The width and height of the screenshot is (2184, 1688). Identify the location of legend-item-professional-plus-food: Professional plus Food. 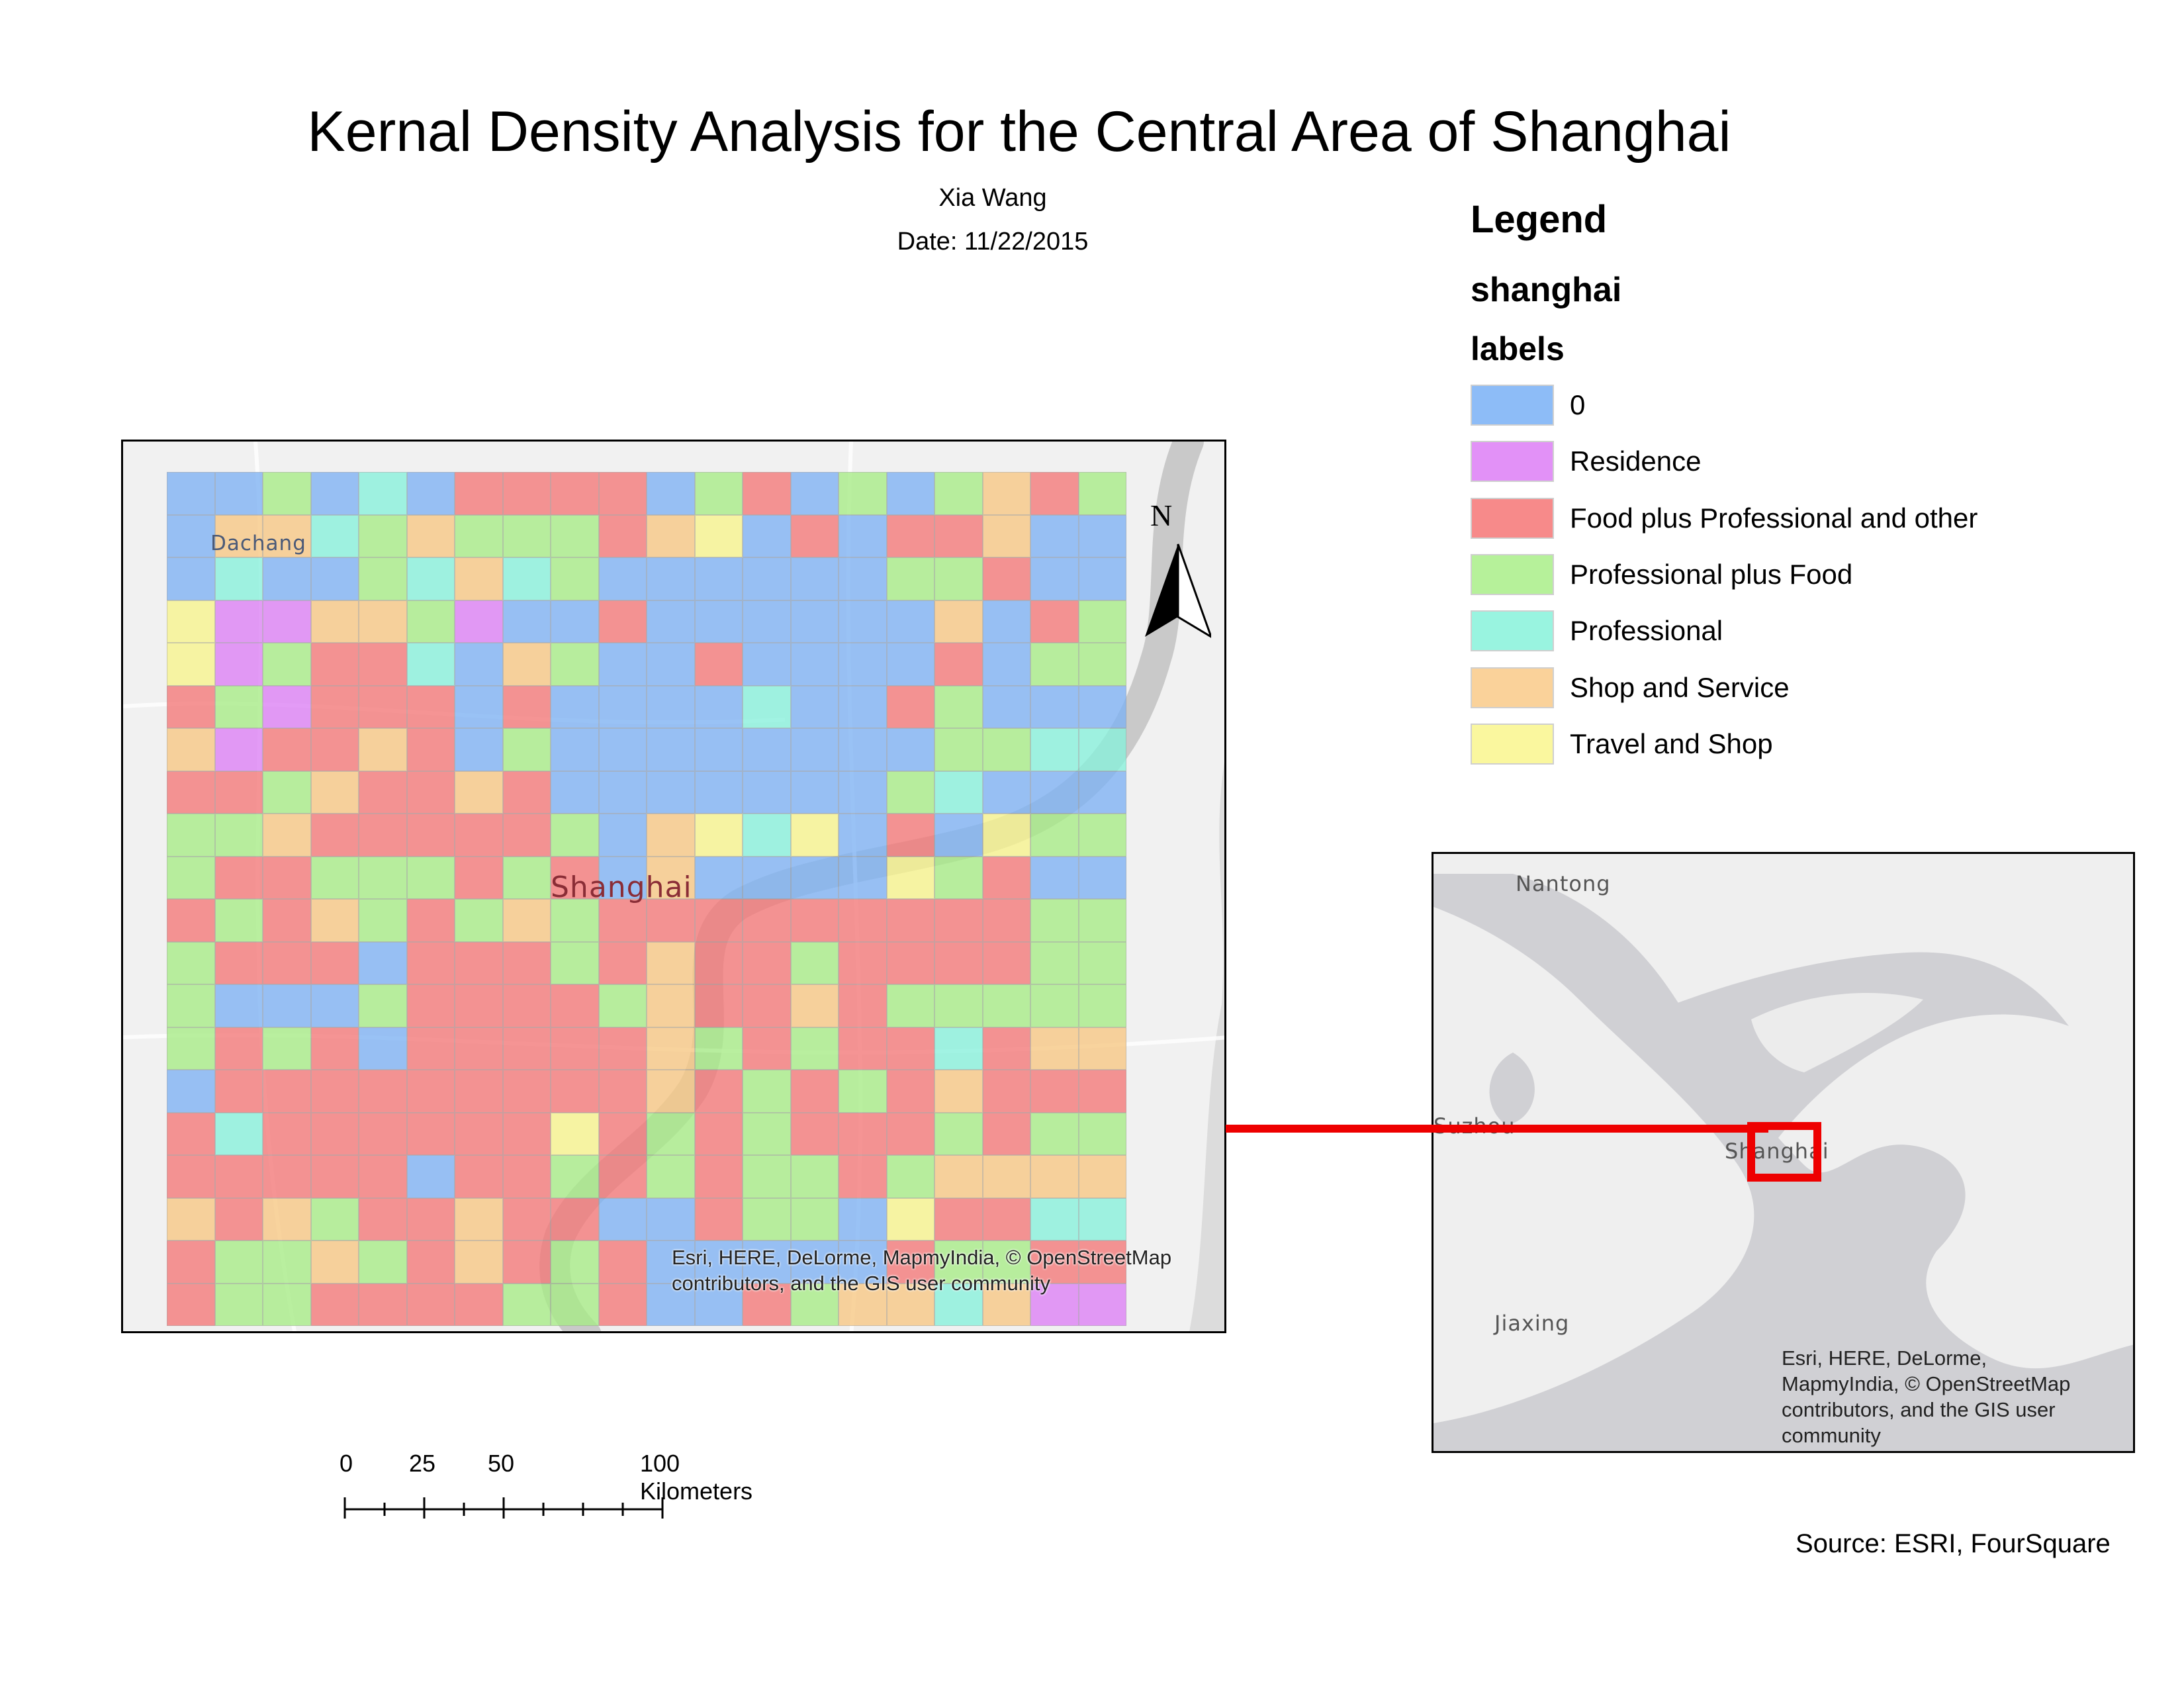
(1661, 574).